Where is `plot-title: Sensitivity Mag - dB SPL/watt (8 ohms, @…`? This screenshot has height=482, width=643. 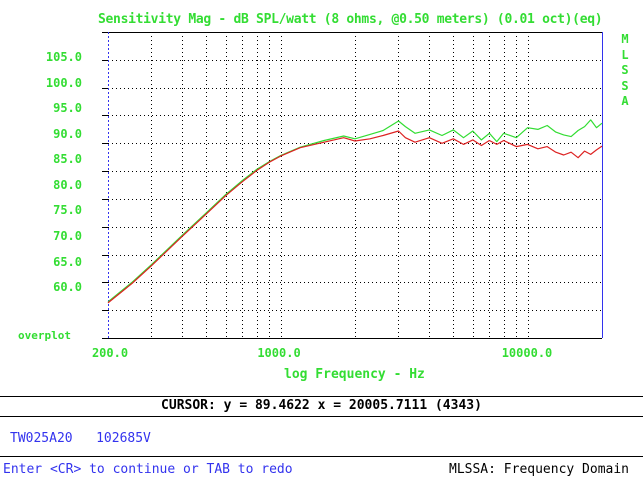 plot-title: Sensitivity Mag - dB SPL/watt (8 ohms, @… is located at coordinates (350, 19).